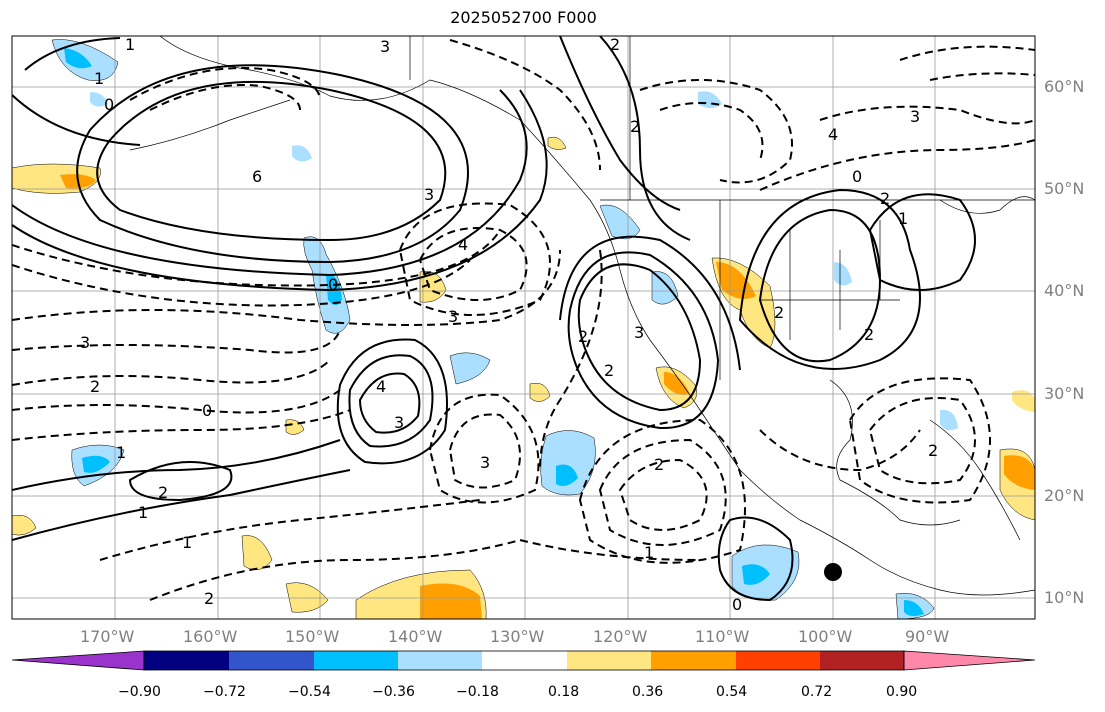  What do you see at coordinates (523, 17) in the screenshot?
I see `map-title: 2025052700 F000` at bounding box center [523, 17].